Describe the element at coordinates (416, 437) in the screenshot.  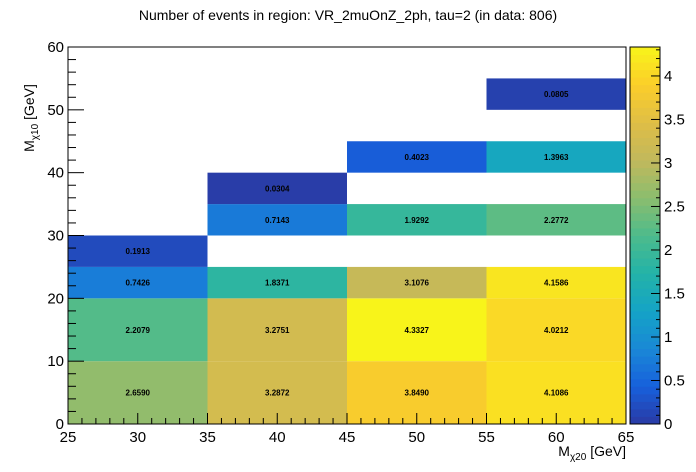
I see `x-tick-label: 50` at that location.